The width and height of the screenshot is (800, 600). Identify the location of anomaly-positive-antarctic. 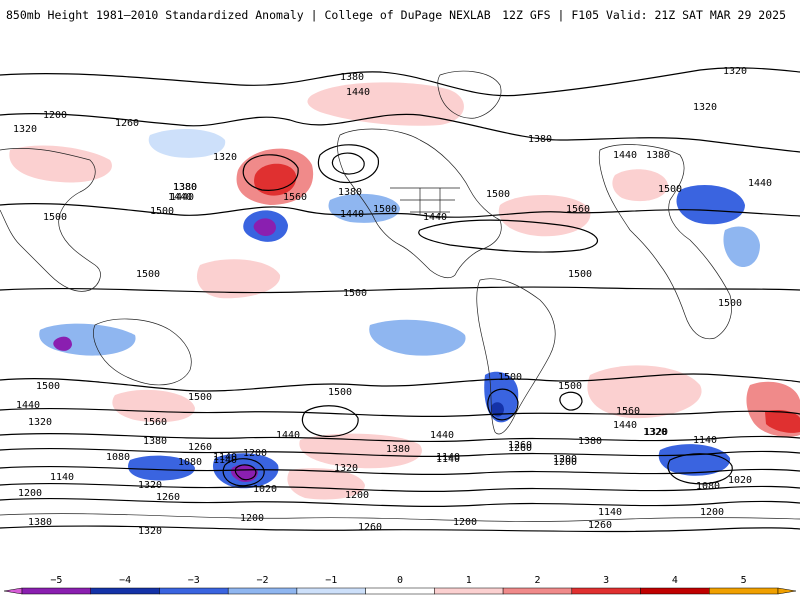
(326, 484).